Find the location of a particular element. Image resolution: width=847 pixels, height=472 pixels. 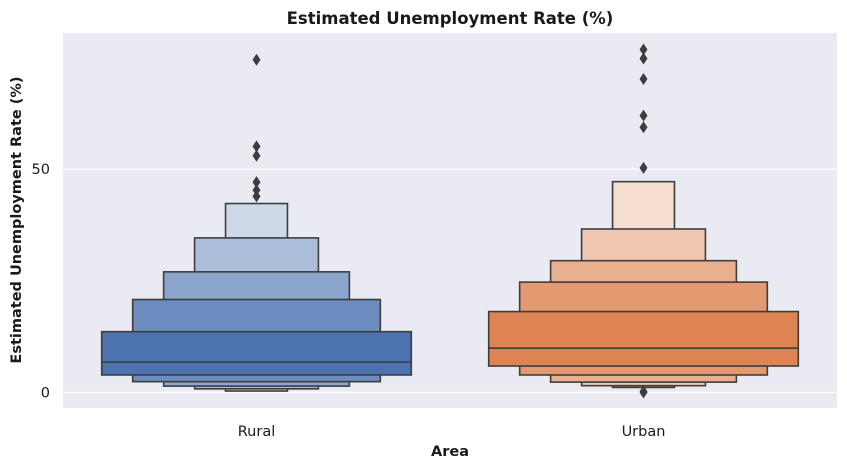

y-tick-label: 50 is located at coordinates (41, 170).